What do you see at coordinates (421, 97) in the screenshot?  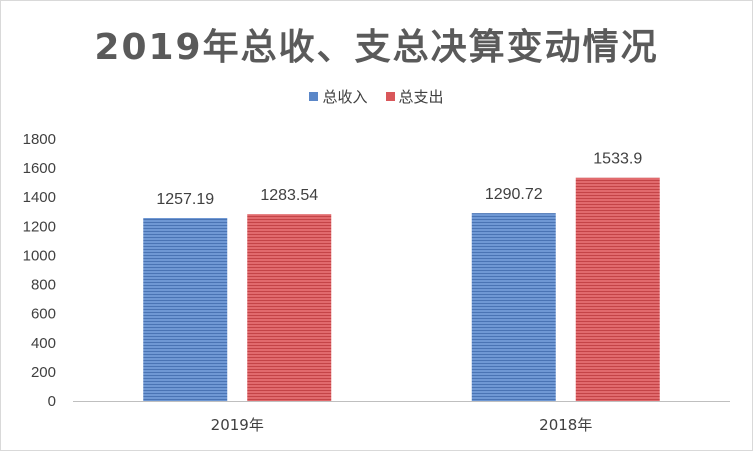 I see `legend-label-expense: 总支出` at bounding box center [421, 97].